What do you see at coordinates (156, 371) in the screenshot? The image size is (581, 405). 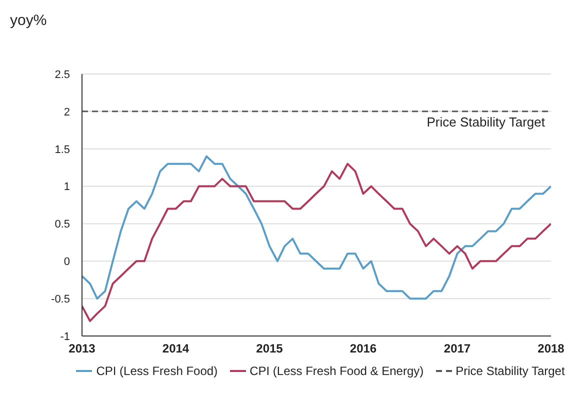 I see `legend-label: CPI (Less Fresh Food)` at bounding box center [156, 371].